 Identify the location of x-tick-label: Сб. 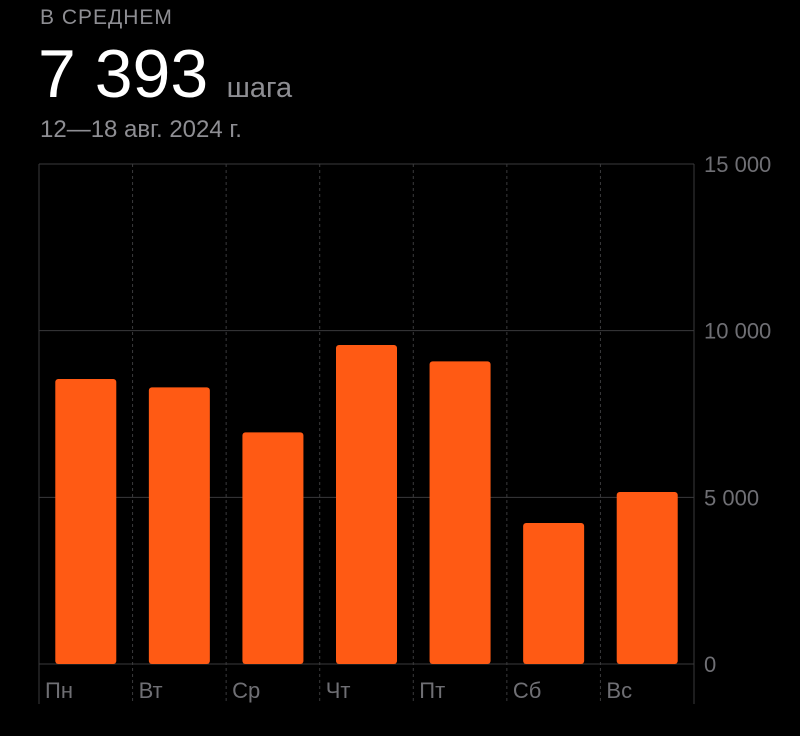
(527, 690).